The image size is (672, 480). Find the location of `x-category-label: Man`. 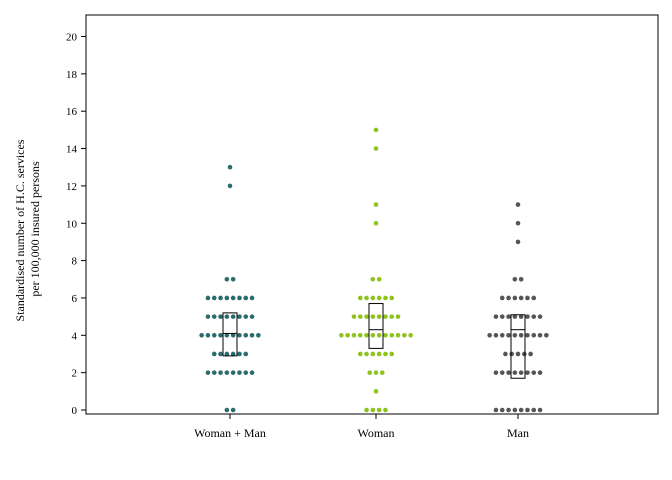

x-category-label: Man is located at coordinates (518, 433).